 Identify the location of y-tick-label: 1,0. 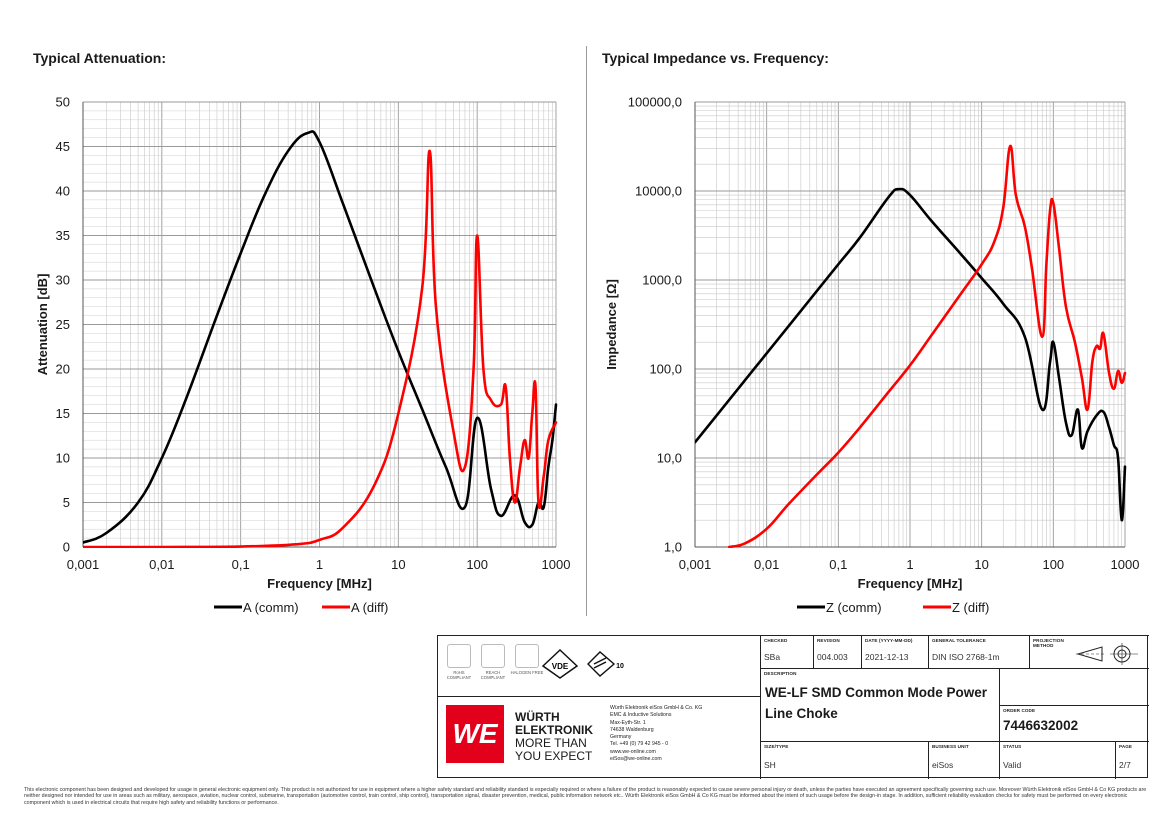
(673, 547).